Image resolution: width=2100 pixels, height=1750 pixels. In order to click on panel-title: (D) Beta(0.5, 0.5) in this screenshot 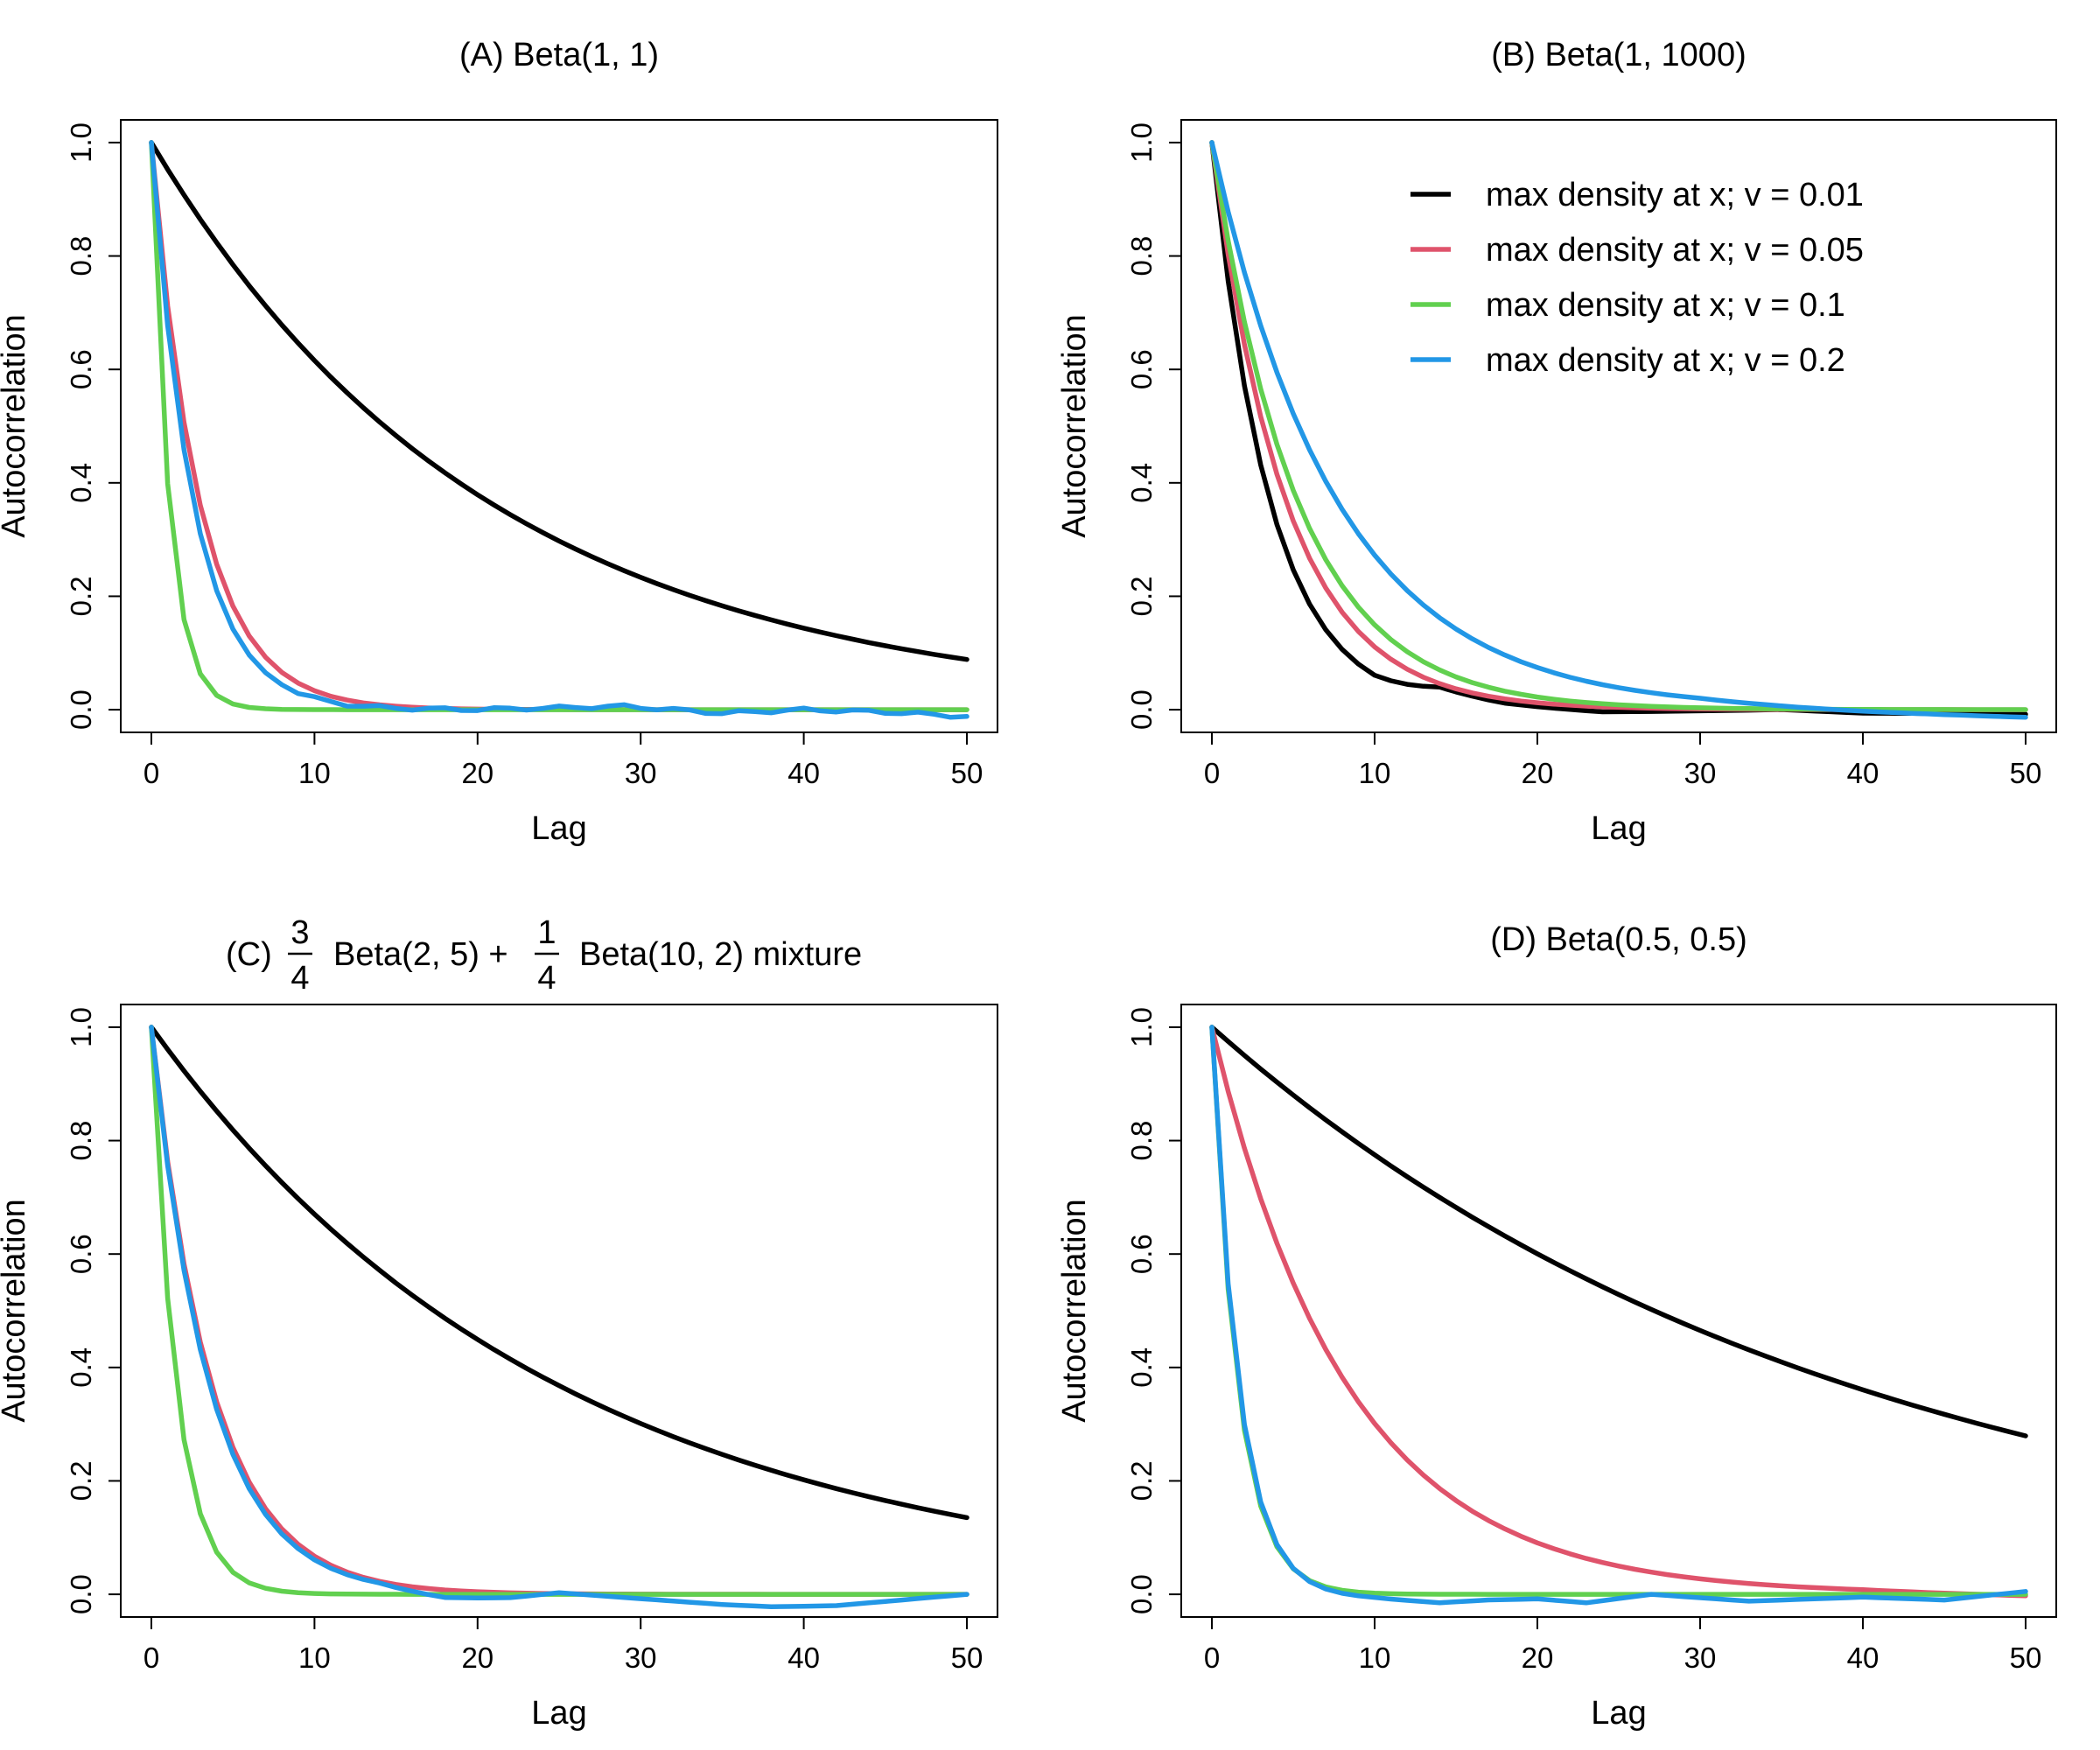, I will do `click(1618, 939)`.